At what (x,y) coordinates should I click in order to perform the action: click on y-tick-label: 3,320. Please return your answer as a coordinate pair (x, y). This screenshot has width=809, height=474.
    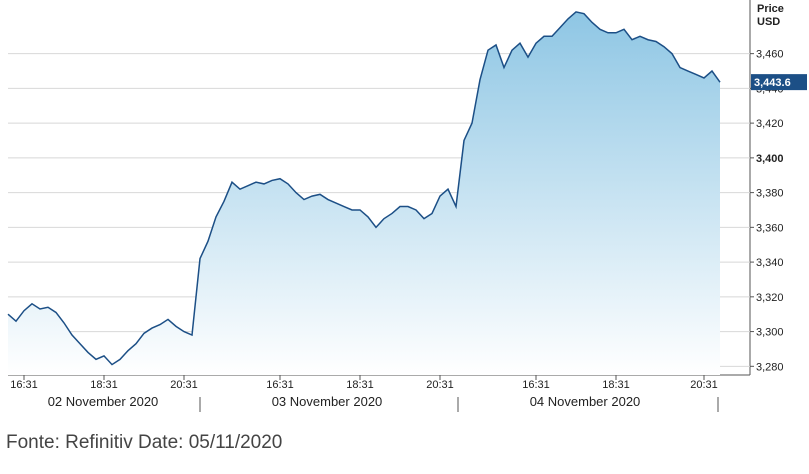
    Looking at the image, I should click on (770, 298).